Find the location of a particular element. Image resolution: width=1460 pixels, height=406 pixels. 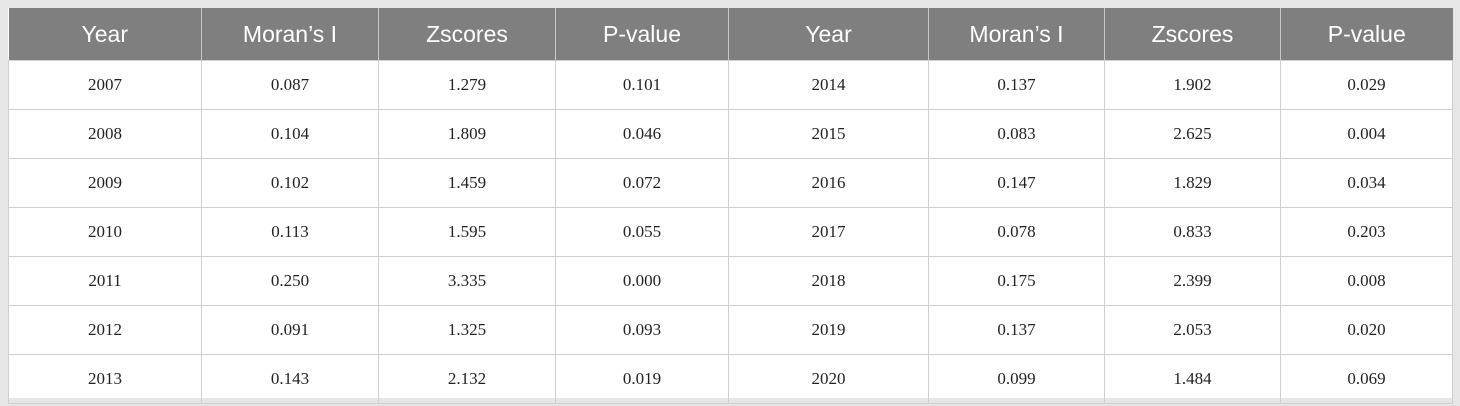

table-cell: 1.902 is located at coordinates (1192, 85).